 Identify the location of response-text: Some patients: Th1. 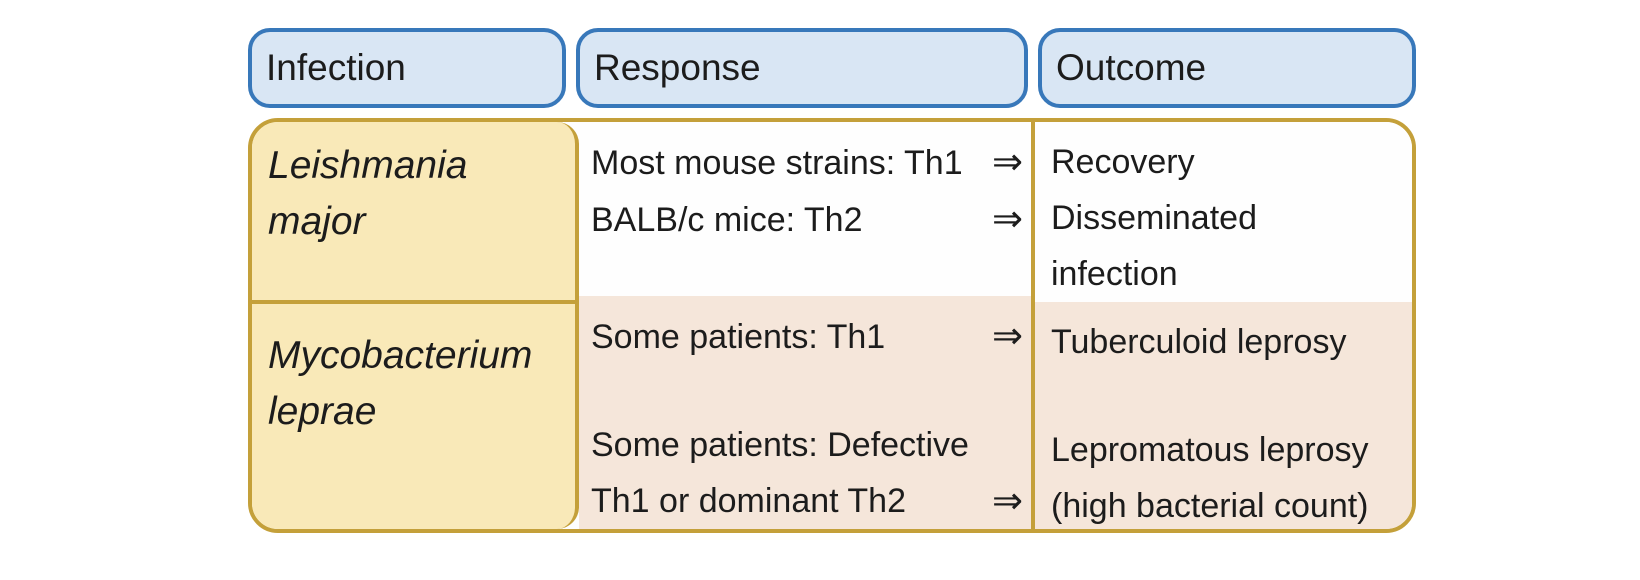
(738, 337).